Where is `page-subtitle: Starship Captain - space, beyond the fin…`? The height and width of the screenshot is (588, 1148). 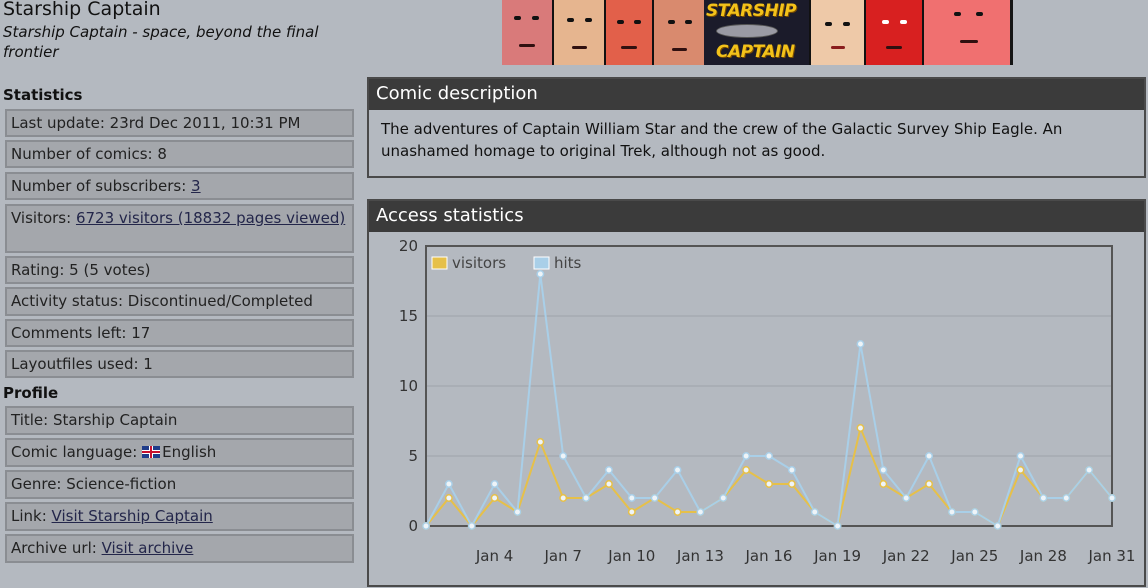
page-subtitle: Starship Captain - space, beyond the fin… is located at coordinates (161, 42).